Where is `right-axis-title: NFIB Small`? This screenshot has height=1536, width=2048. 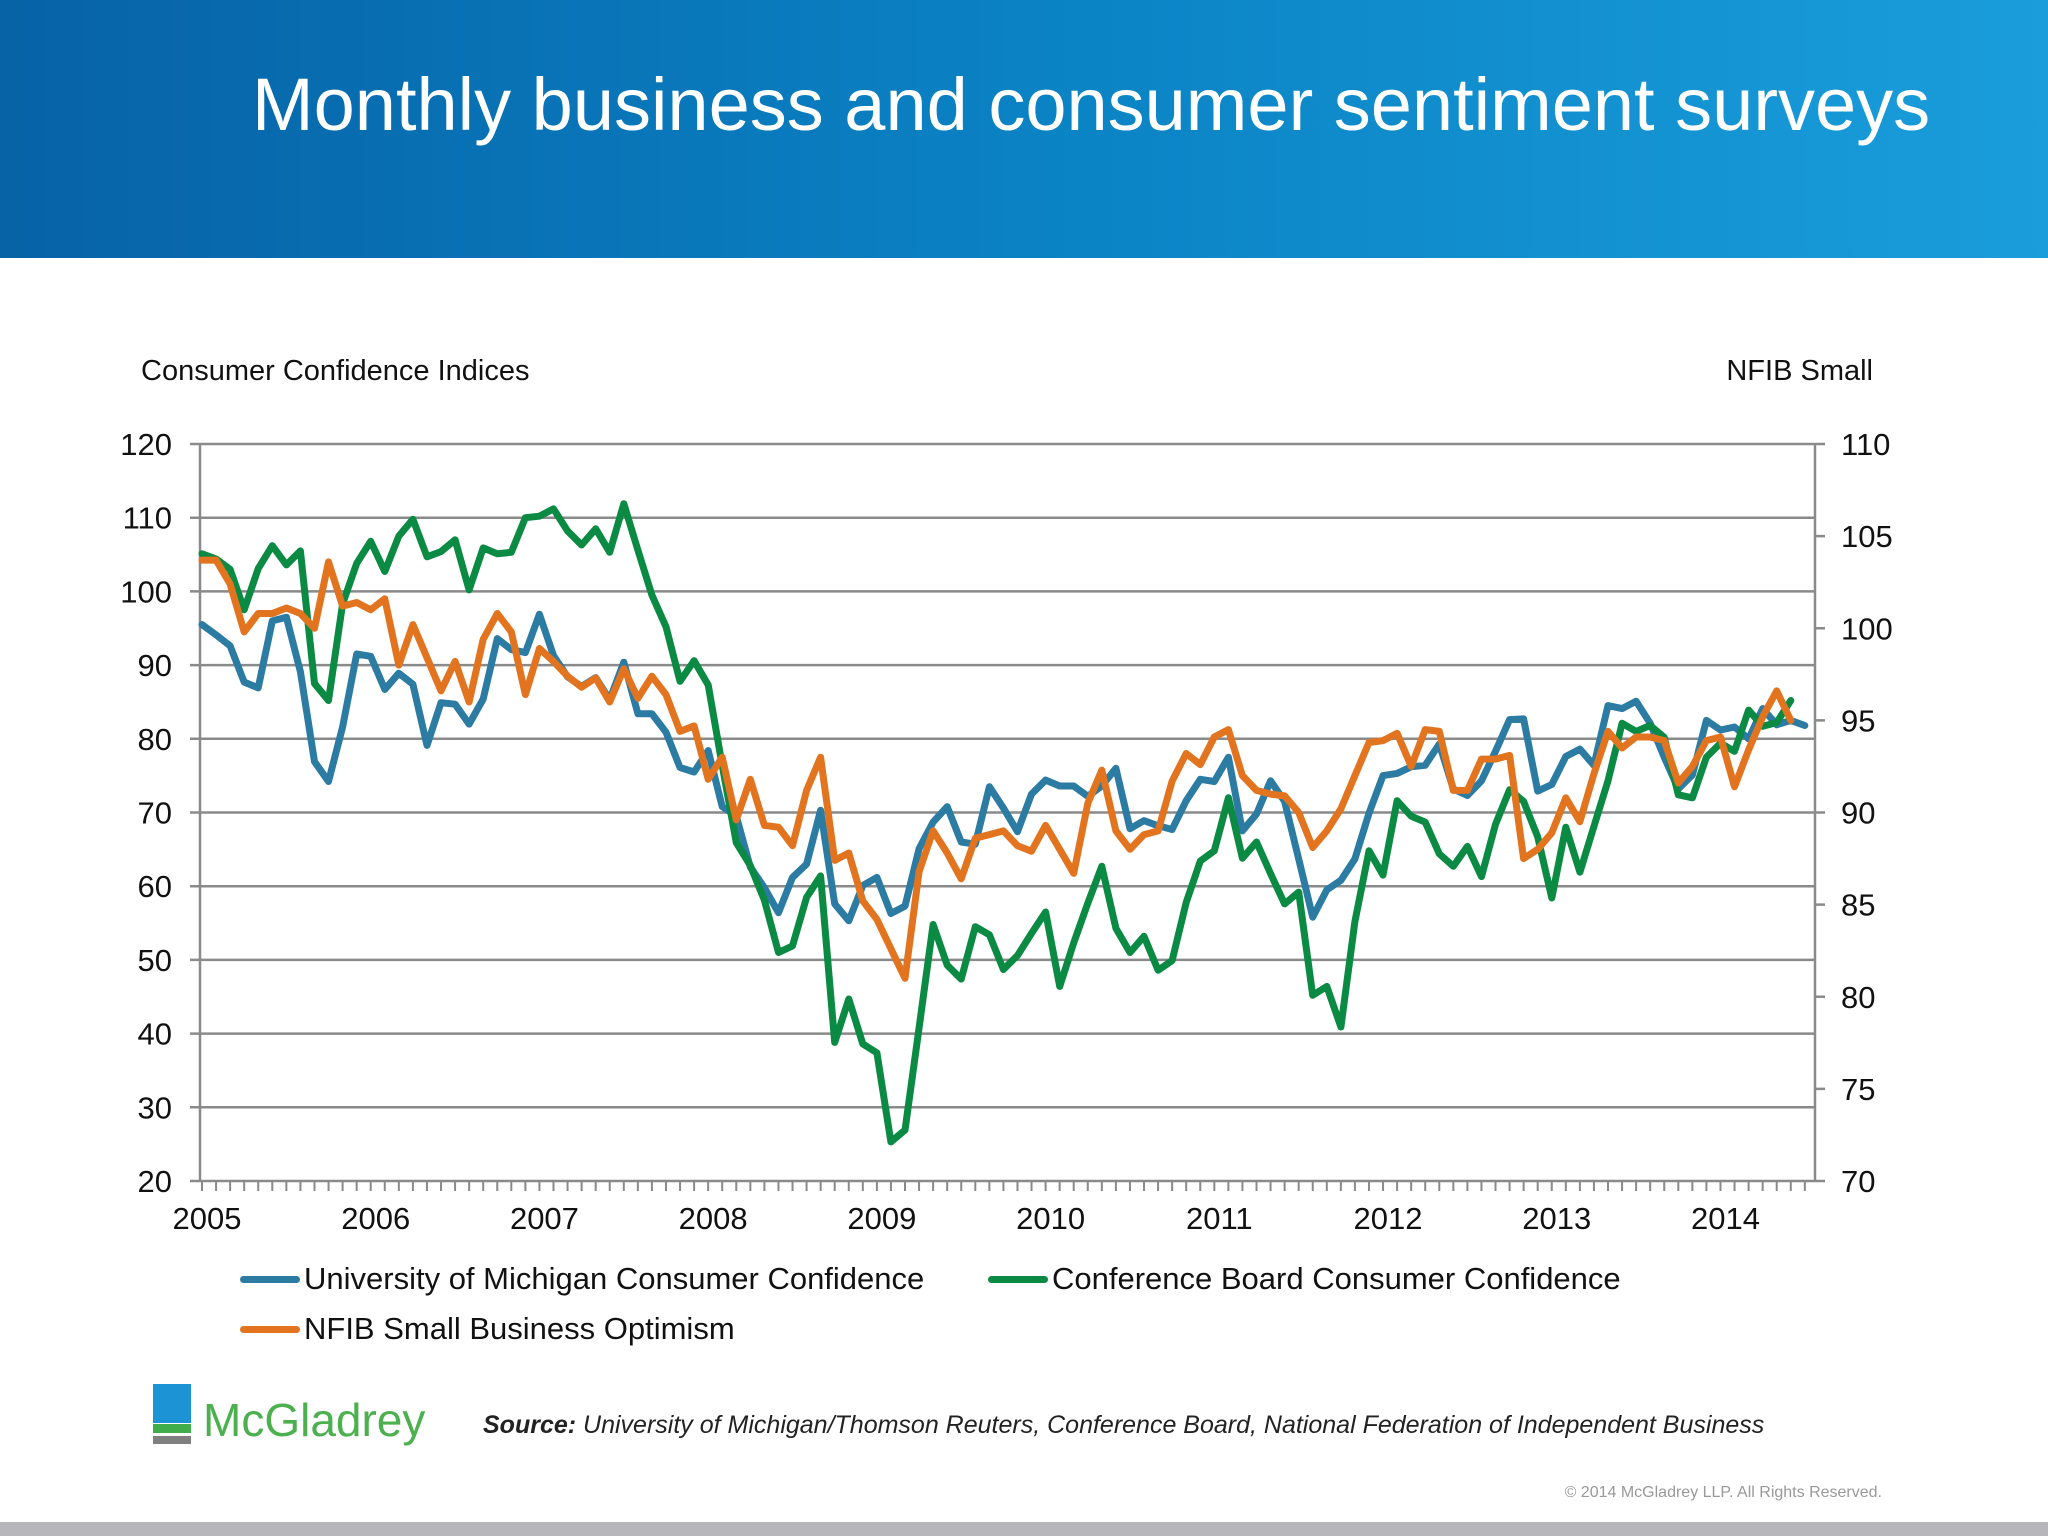
right-axis-title: NFIB Small is located at coordinates (1799, 371).